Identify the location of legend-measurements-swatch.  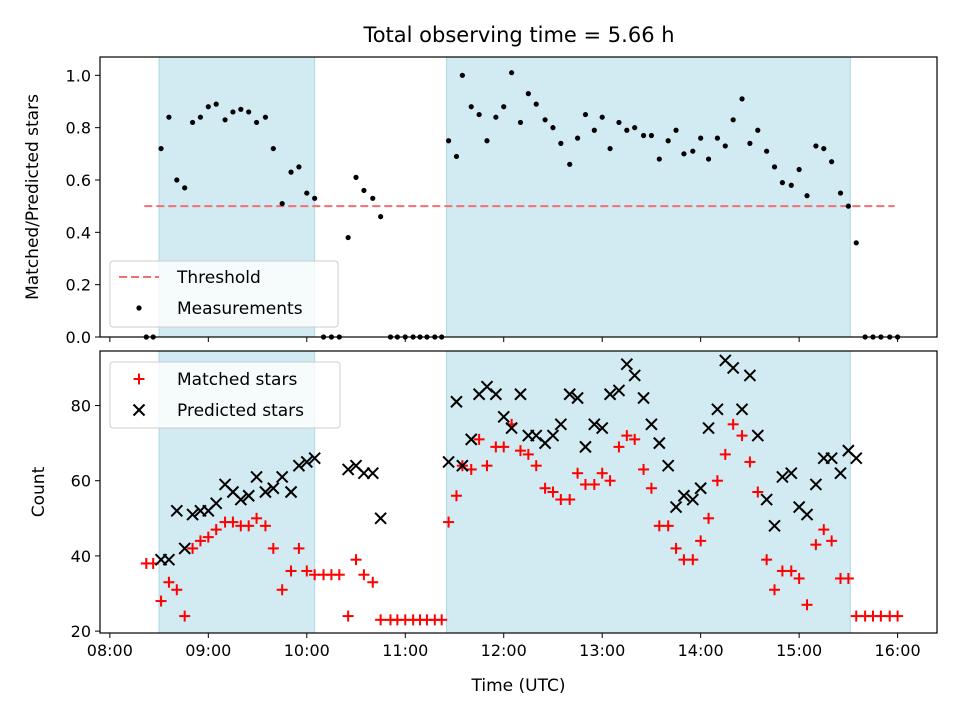
(139, 308).